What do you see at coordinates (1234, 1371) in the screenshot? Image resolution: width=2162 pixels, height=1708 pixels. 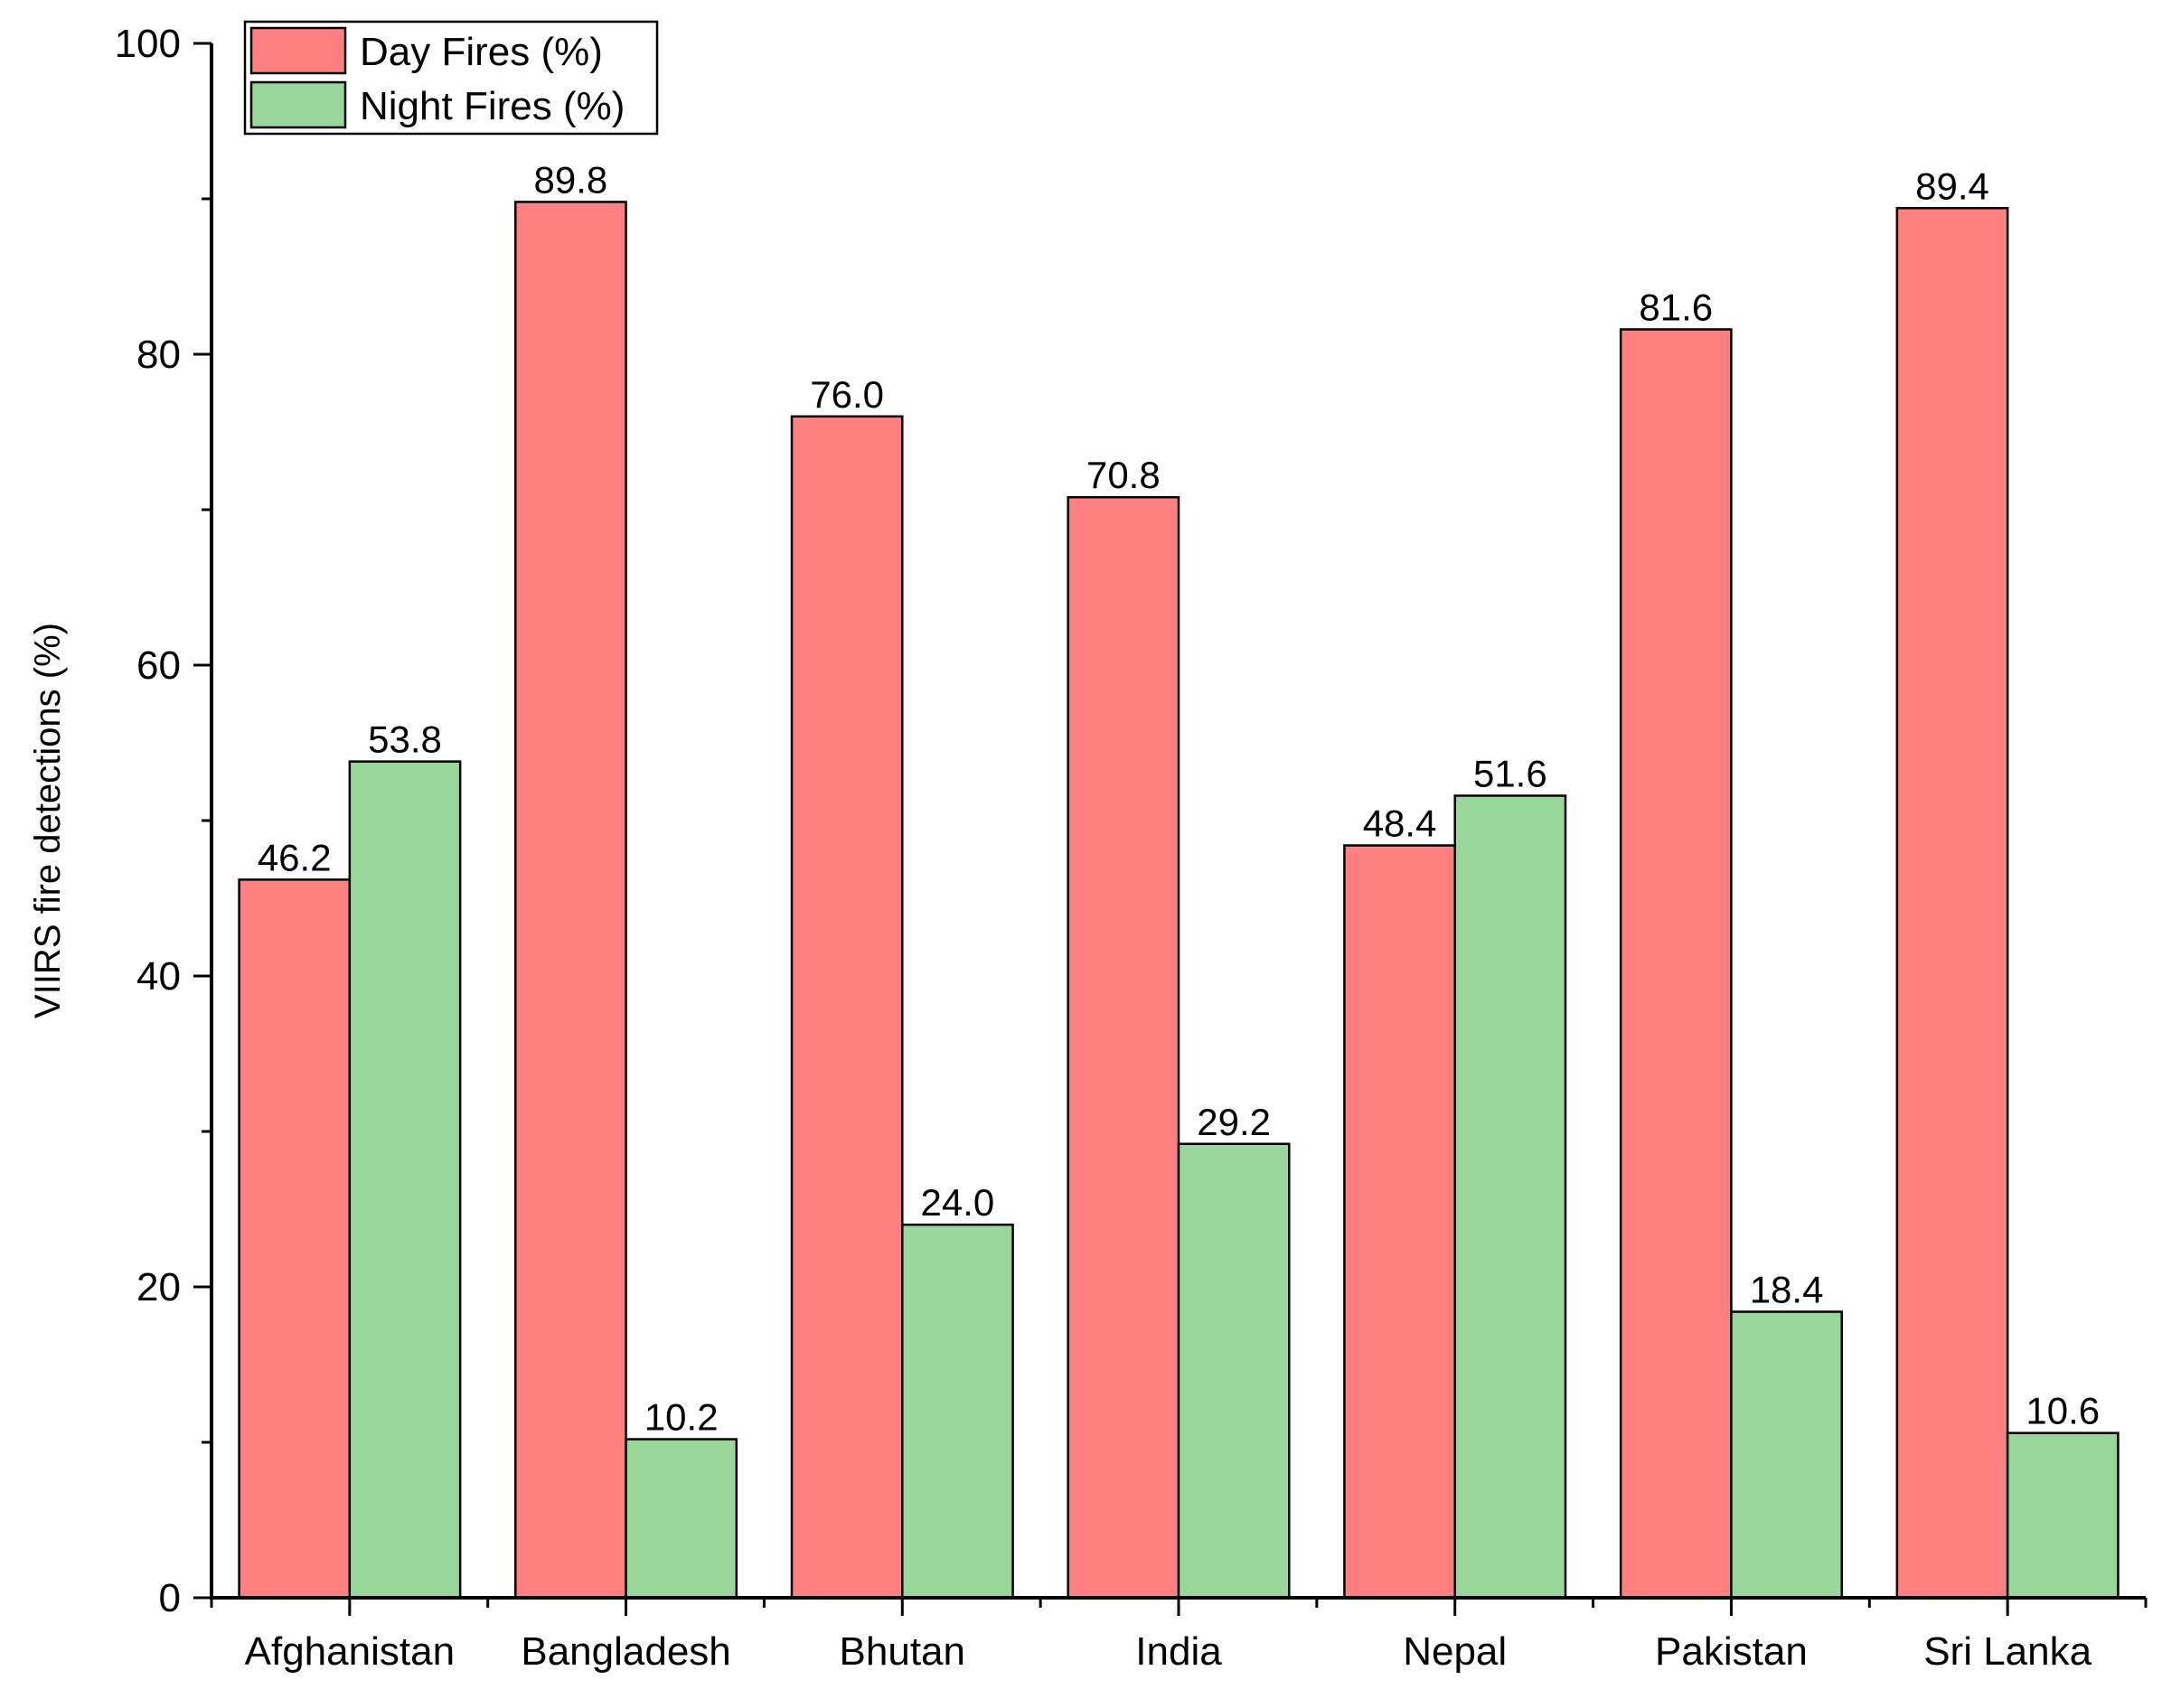 I see `bar-night-fires-india` at bounding box center [1234, 1371].